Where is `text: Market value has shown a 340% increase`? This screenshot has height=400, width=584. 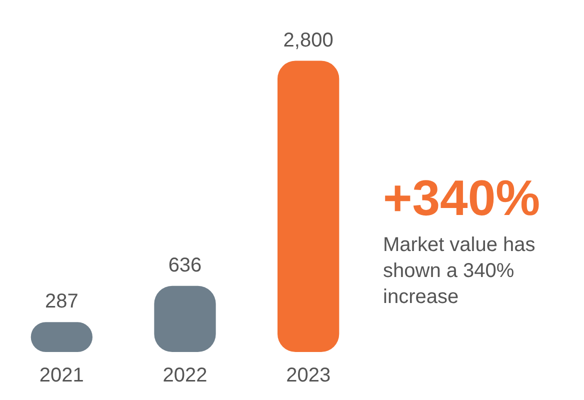 text: Market value has shown a 340% increase is located at coordinates (459, 271).